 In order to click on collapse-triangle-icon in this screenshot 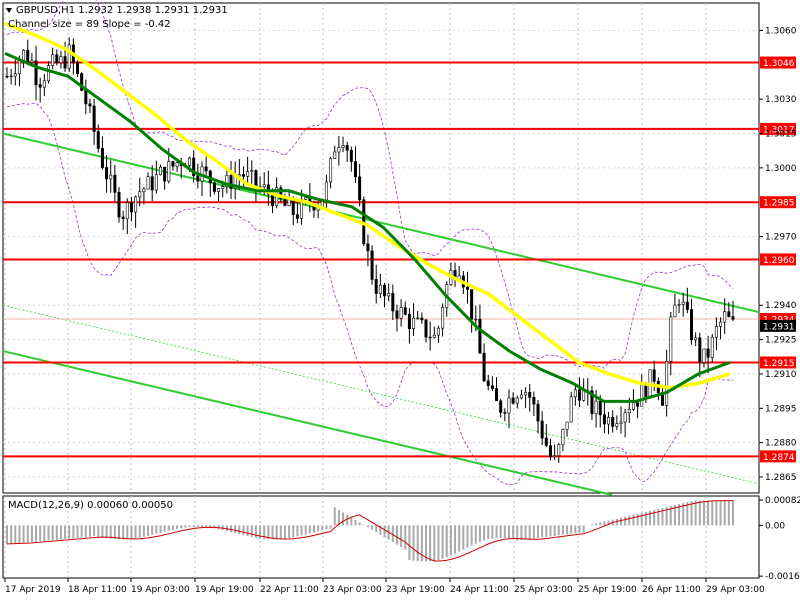, I will do `click(9, 10)`.